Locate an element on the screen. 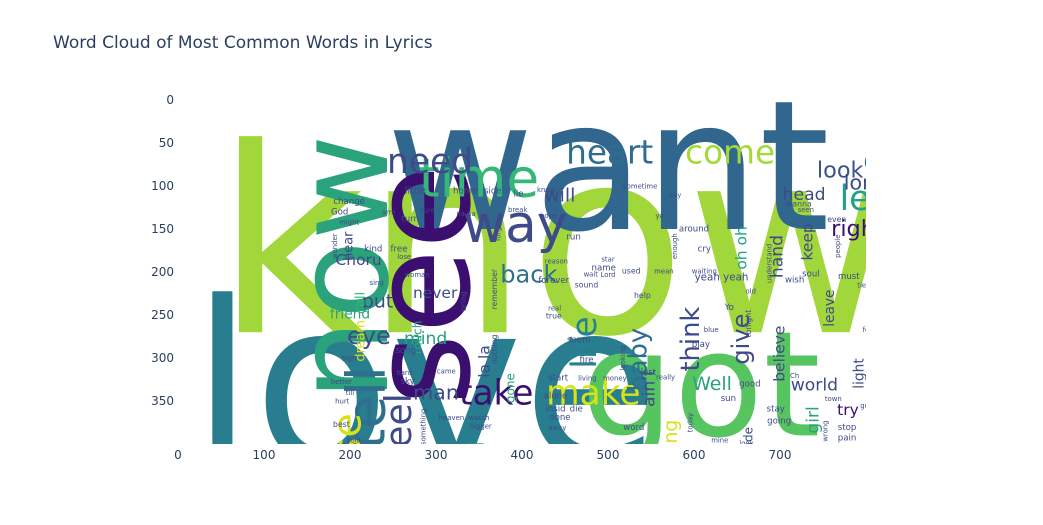 The width and height of the screenshot is (1043, 525). word-145: hurt is located at coordinates (342, 402).